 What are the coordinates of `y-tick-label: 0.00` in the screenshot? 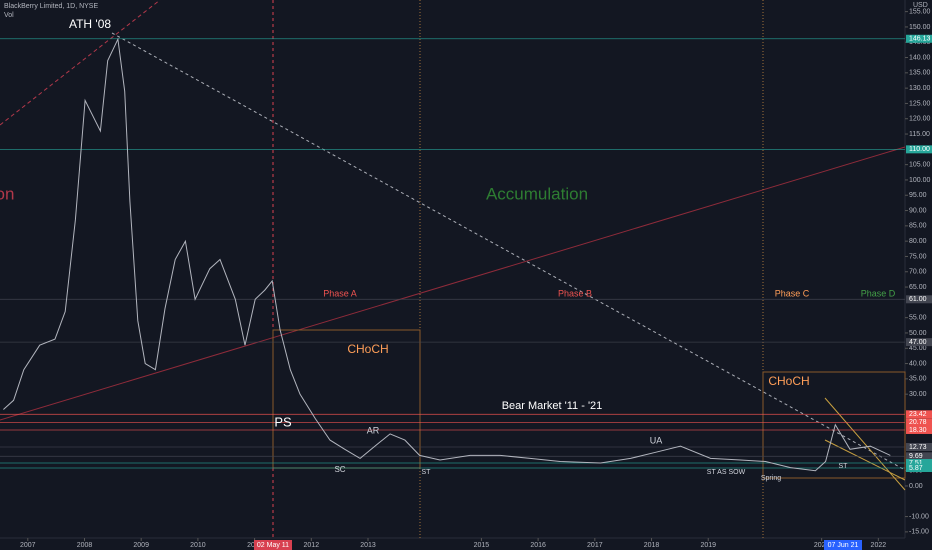 It's located at (916, 486).